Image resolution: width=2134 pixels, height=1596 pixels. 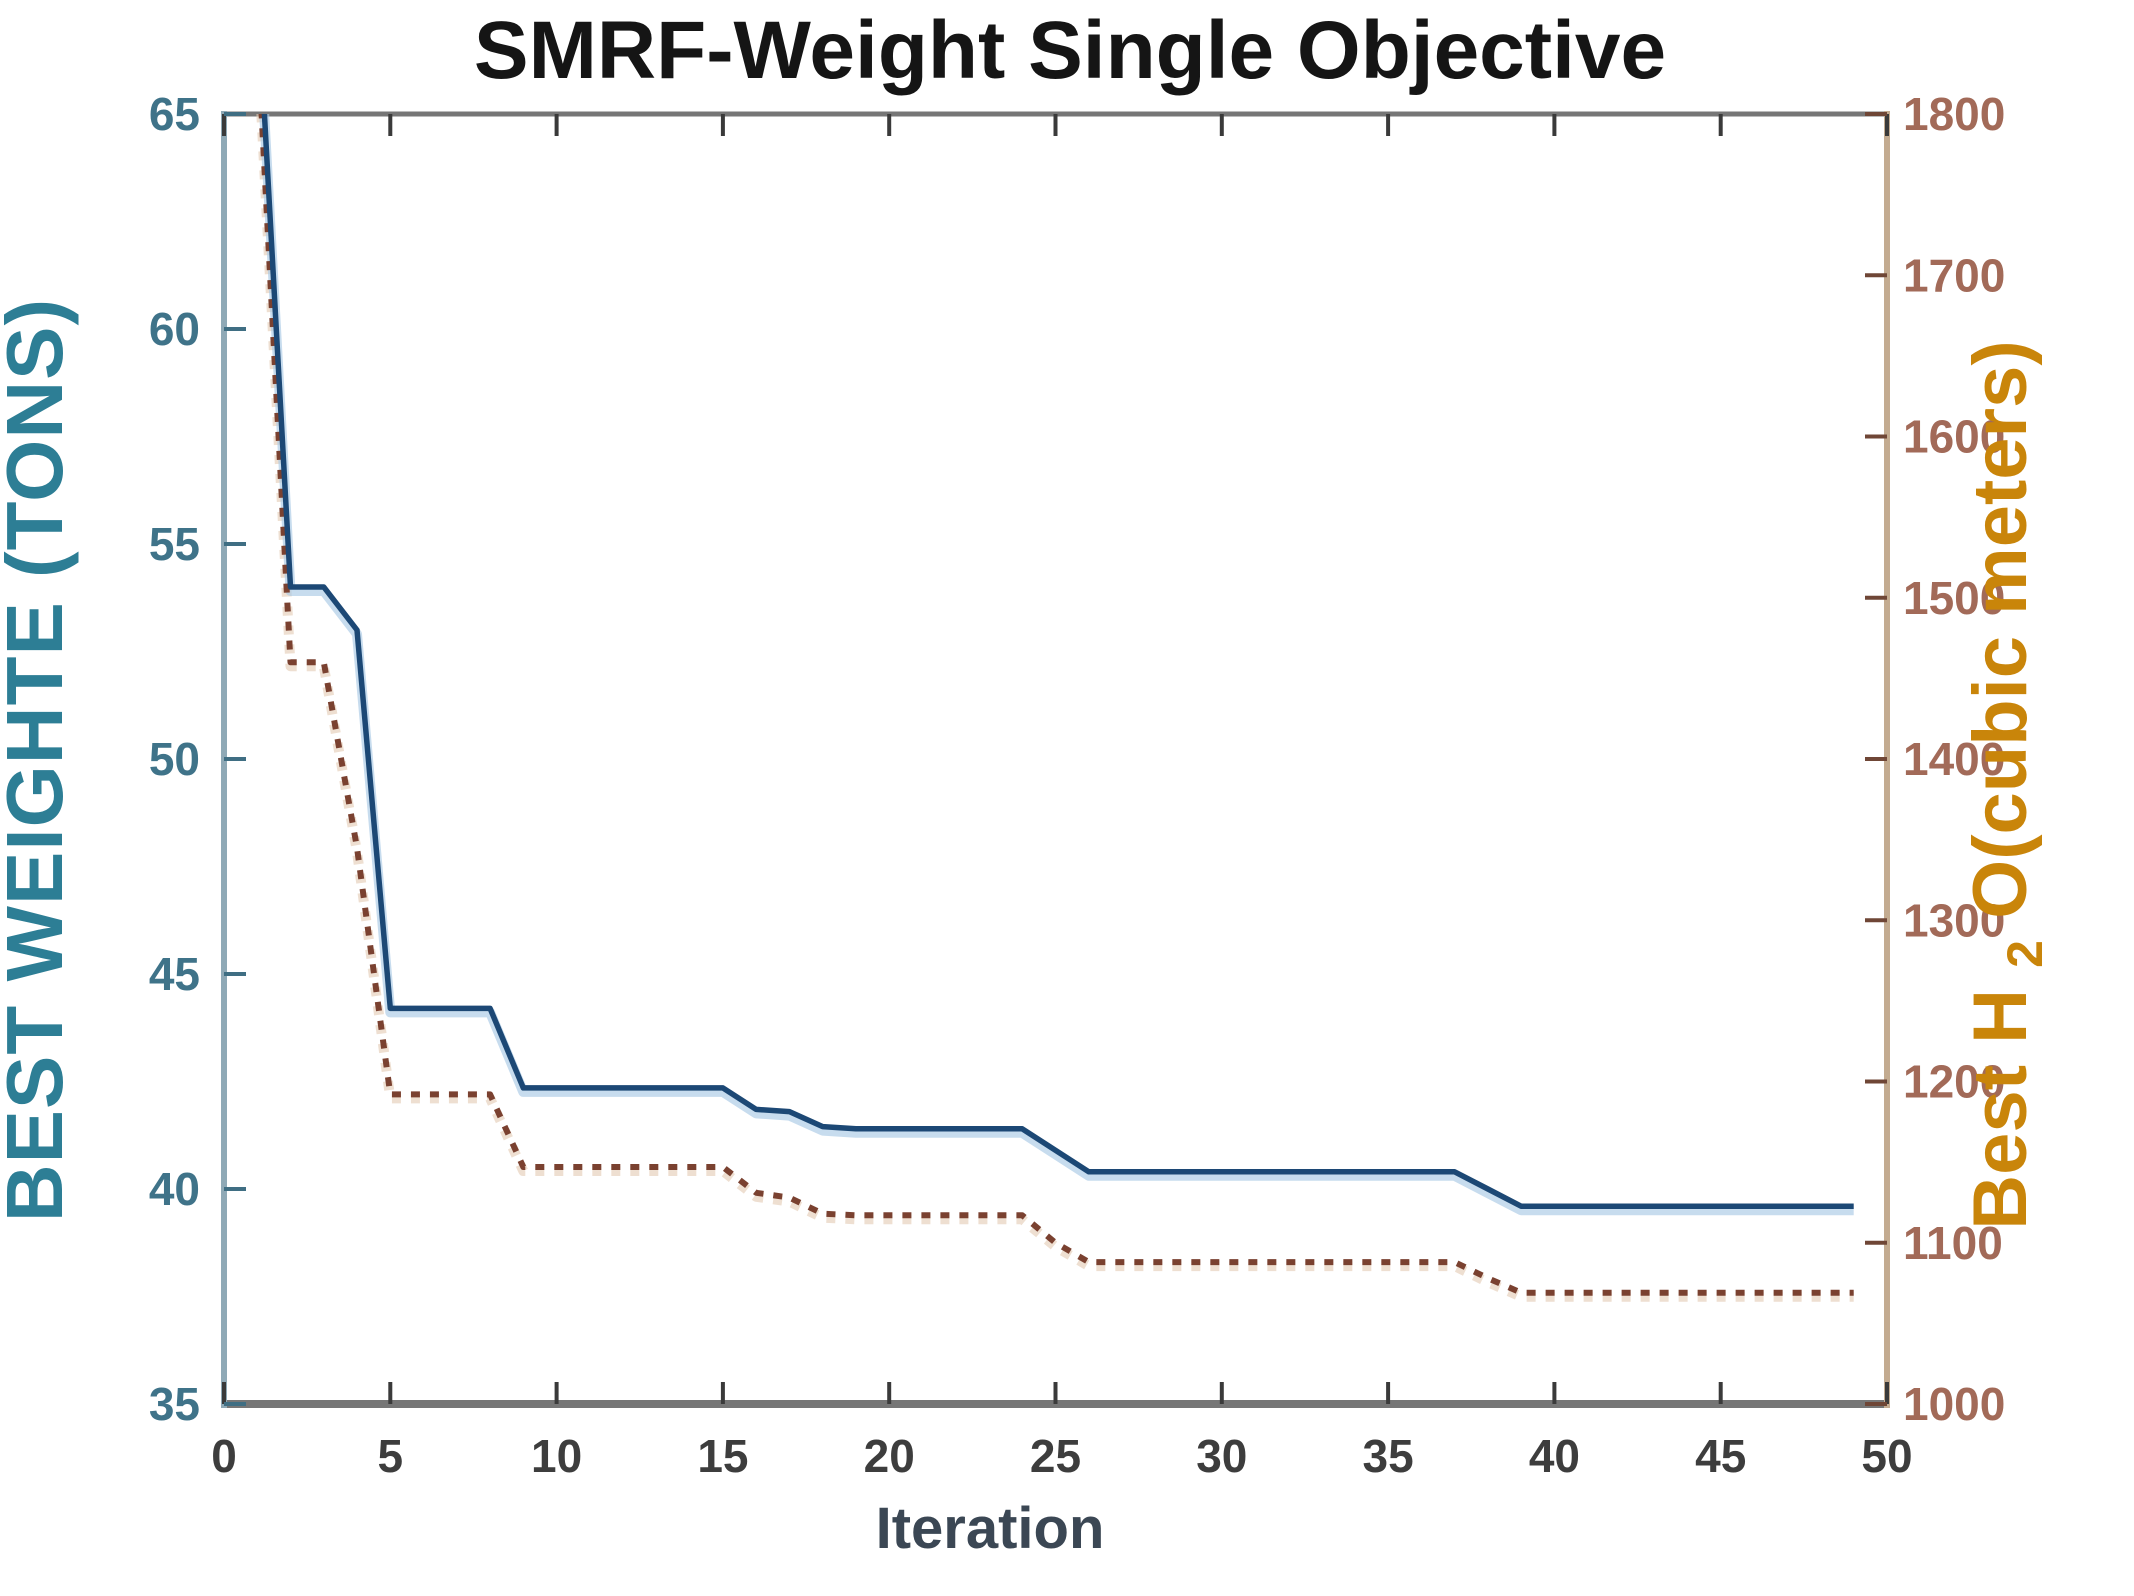 What do you see at coordinates (1554, 1456) in the screenshot?
I see `x-tick-label: 40` at bounding box center [1554, 1456].